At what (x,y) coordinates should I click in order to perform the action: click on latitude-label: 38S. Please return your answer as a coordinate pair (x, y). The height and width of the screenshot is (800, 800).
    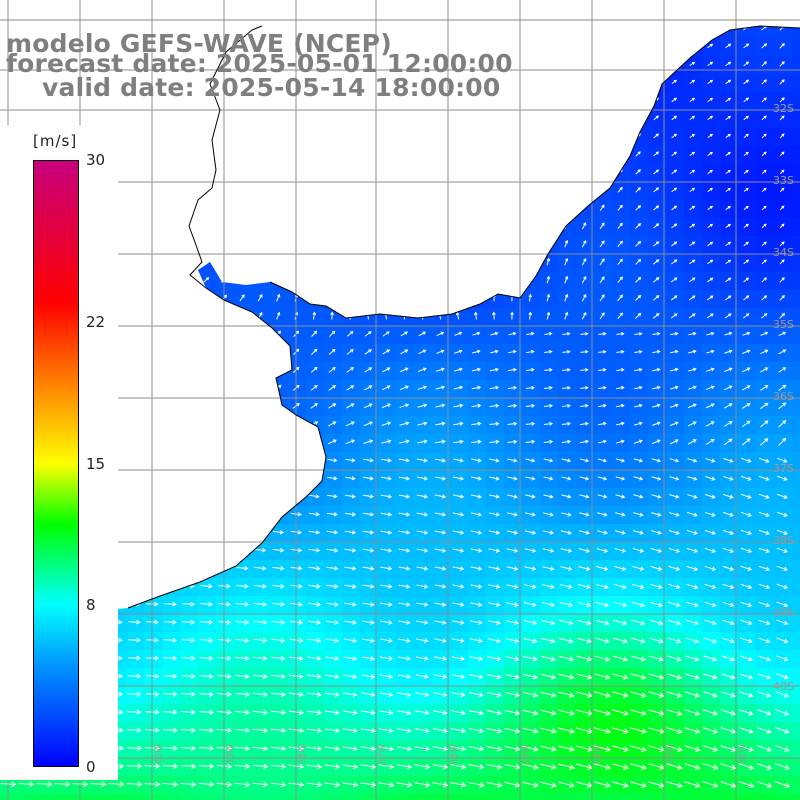
    Looking at the image, I should click on (783, 540).